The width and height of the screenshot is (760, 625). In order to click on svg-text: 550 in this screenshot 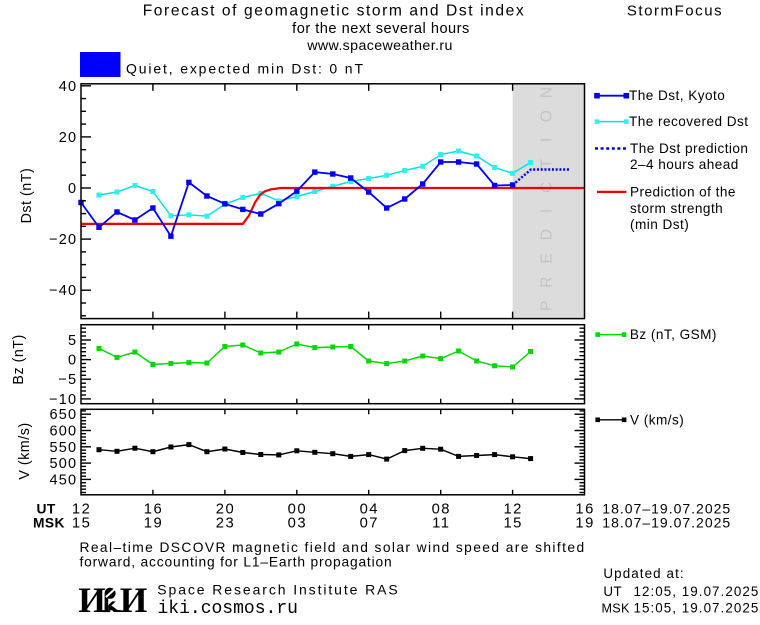, I will do `click(64, 448)`.